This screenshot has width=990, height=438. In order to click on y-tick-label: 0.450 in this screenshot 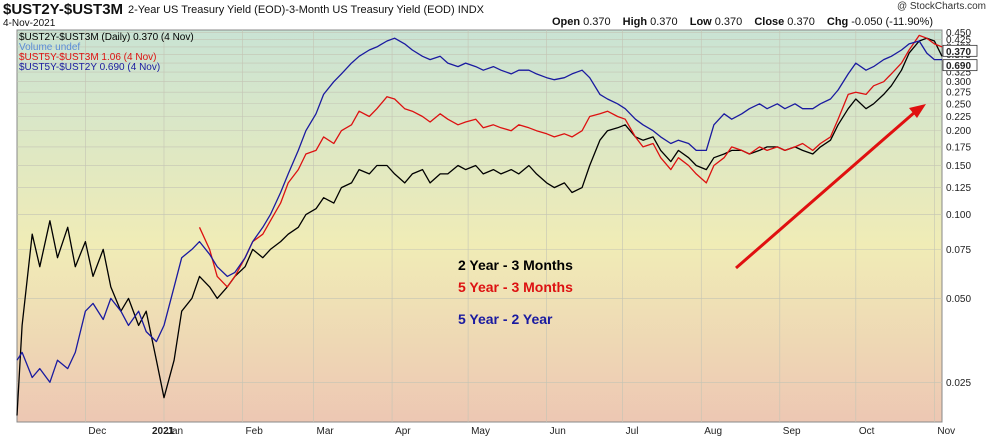, I will do `click(958, 33)`.